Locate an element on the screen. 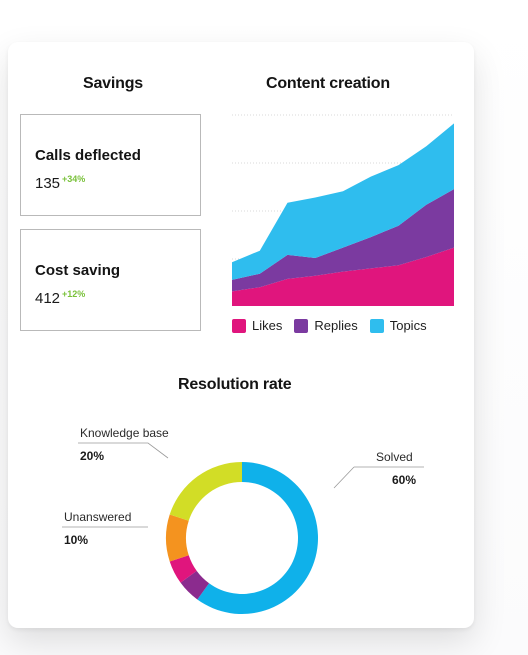  legend-item-replies: Replies is located at coordinates (326, 325).